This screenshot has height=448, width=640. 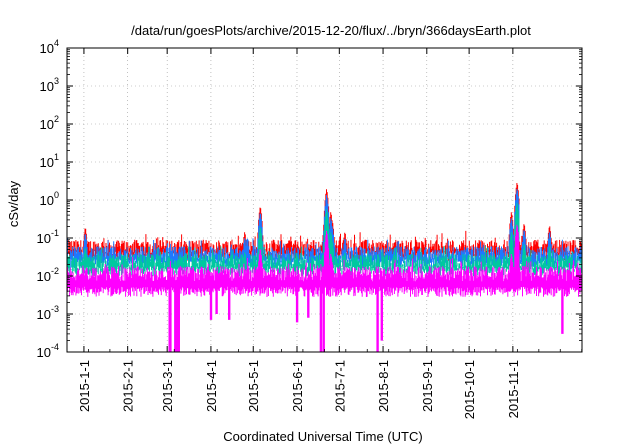 I want to click on y-tick-label: 10², so click(x=49, y=123).